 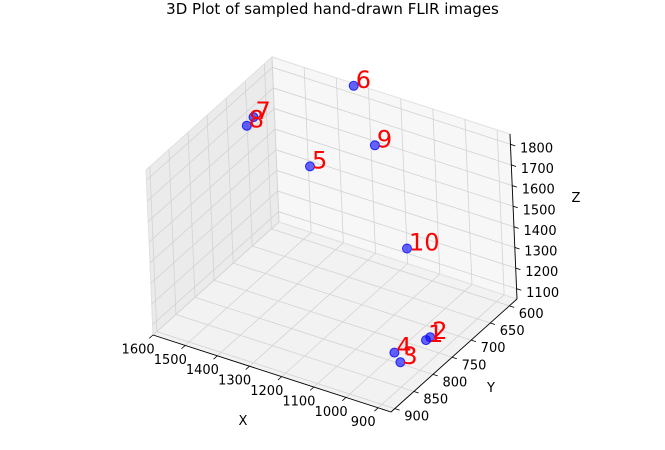 What do you see at coordinates (170, 360) in the screenshot?
I see `x-tick-label: 1500` at bounding box center [170, 360].